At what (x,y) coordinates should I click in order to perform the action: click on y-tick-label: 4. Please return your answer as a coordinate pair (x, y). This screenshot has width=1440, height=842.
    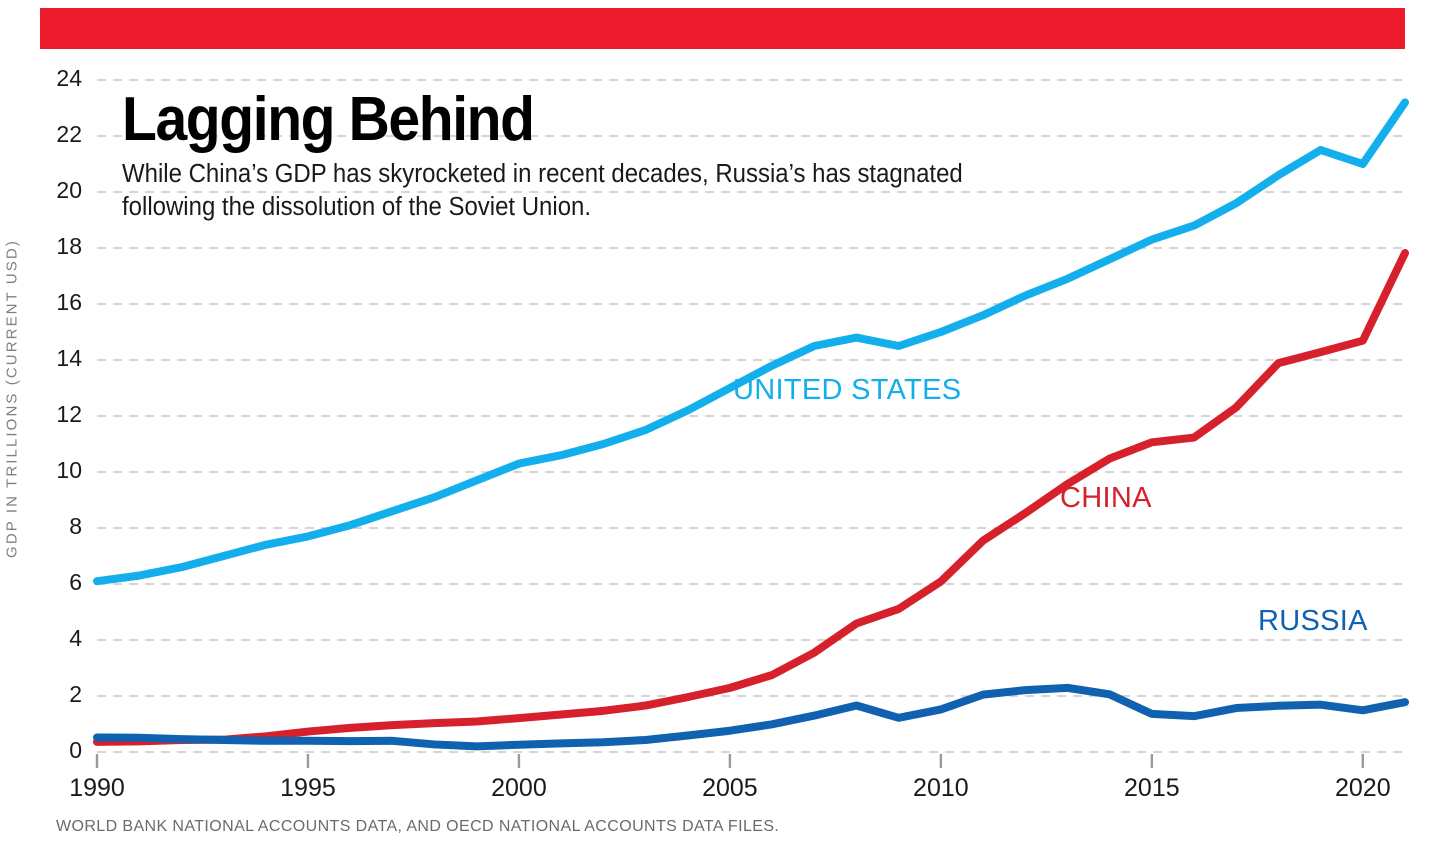
    Looking at the image, I should click on (75, 638).